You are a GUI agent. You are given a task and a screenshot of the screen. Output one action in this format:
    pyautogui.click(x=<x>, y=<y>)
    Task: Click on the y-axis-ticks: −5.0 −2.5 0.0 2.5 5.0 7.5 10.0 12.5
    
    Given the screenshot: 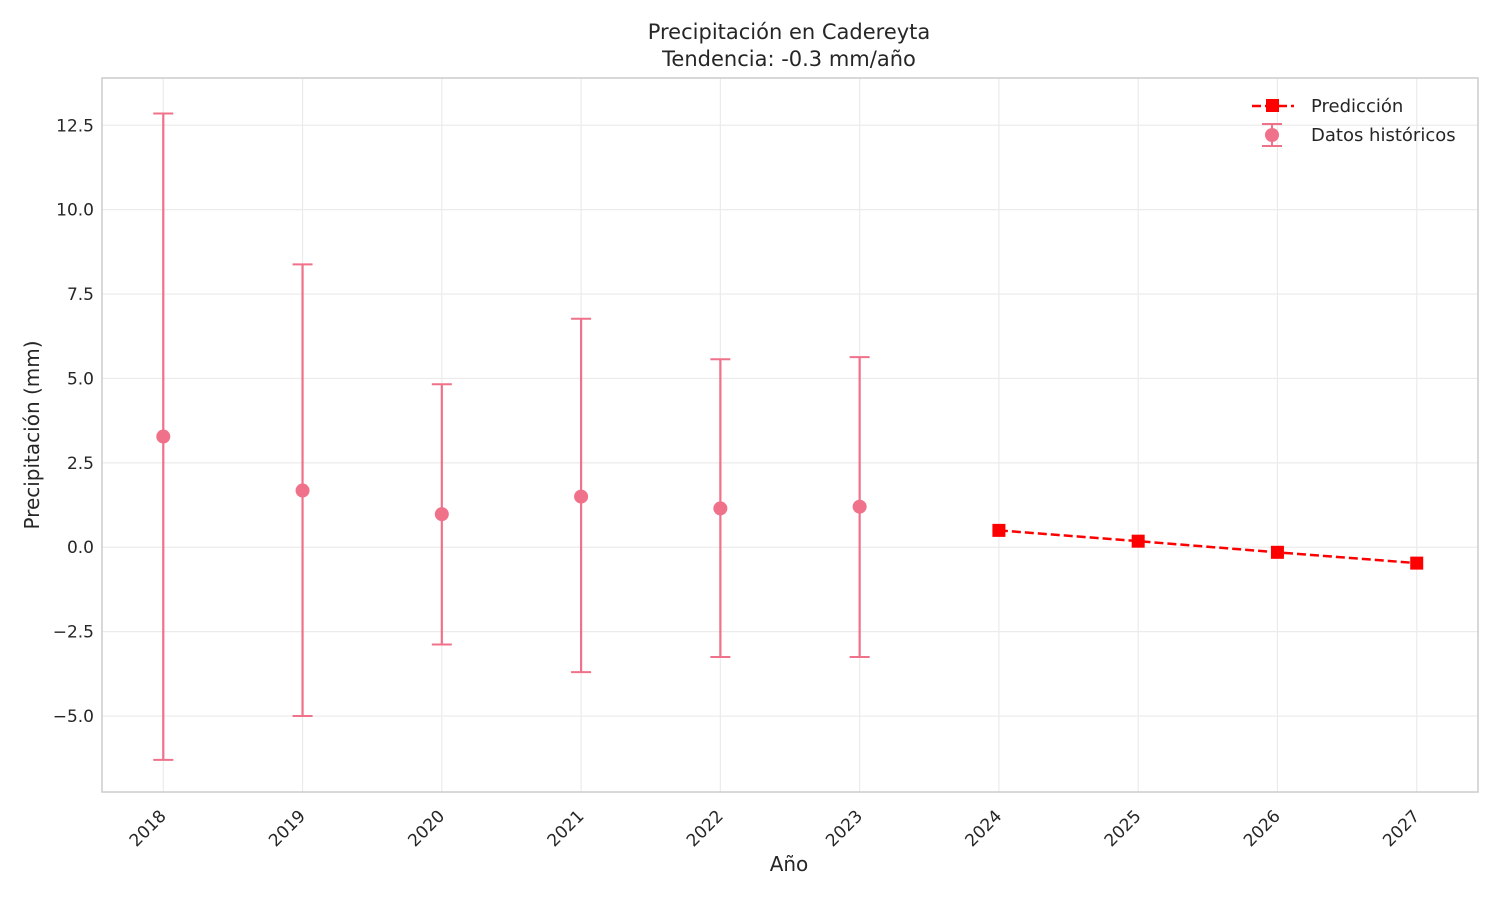 What is the action you would take?
    pyautogui.click(x=73, y=421)
    